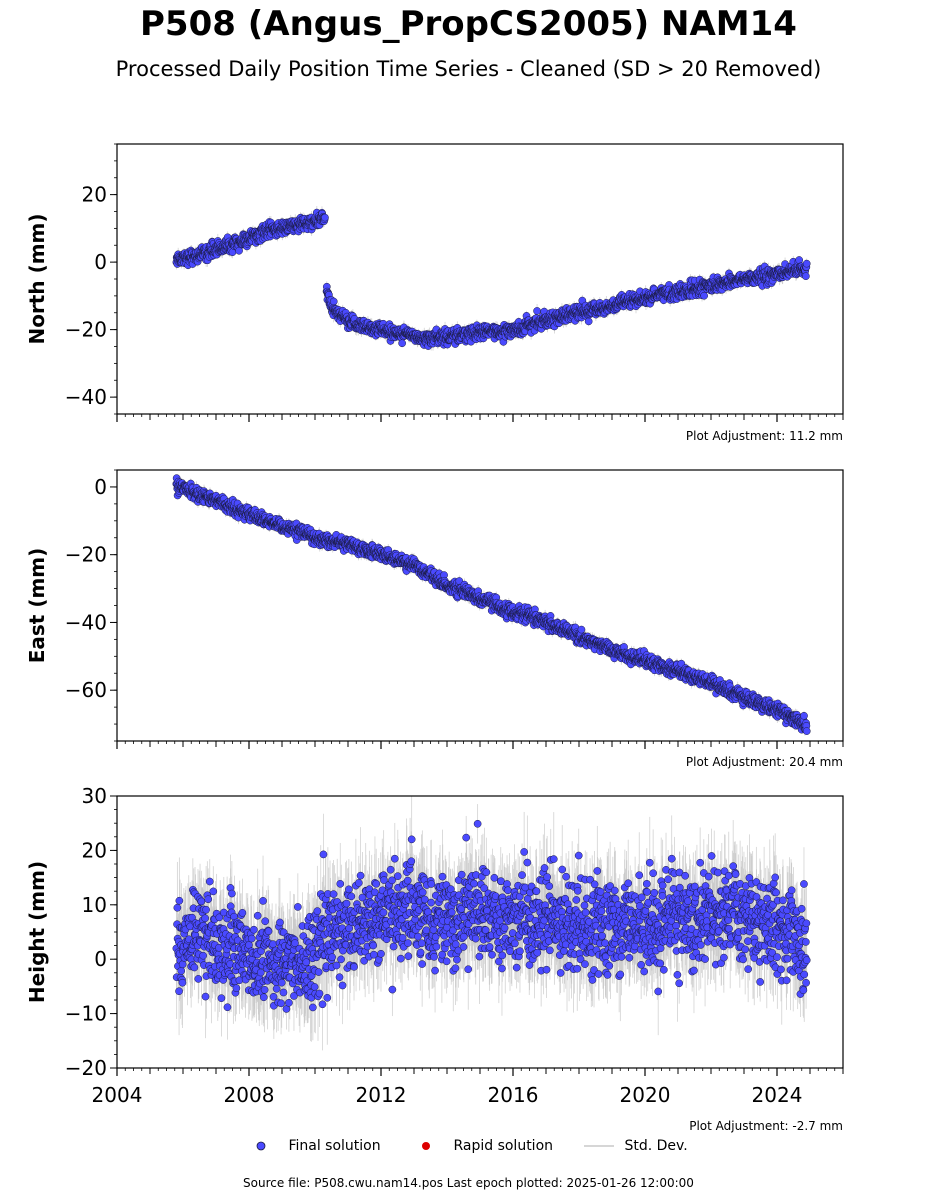  Describe the element at coordinates (86, 330) in the screenshot. I see `y-tick-label: −20` at that location.